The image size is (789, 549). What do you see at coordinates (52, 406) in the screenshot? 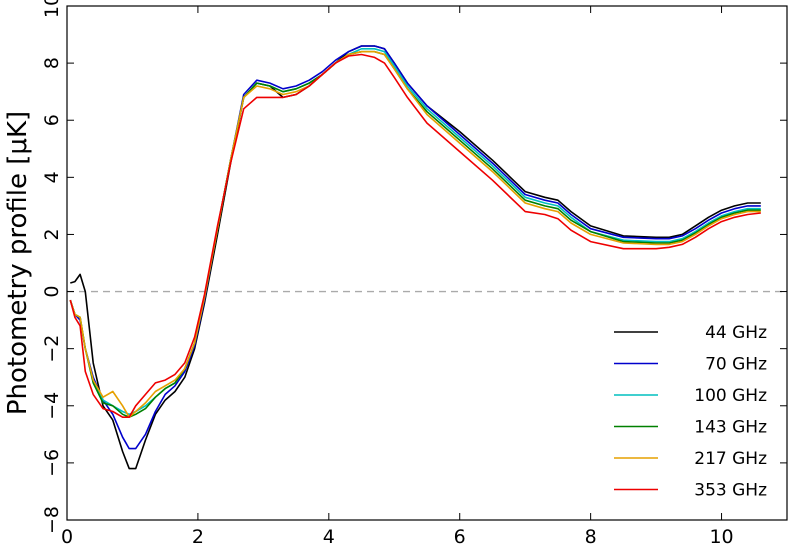
I see `y-tick-label: −4` at bounding box center [52, 406].